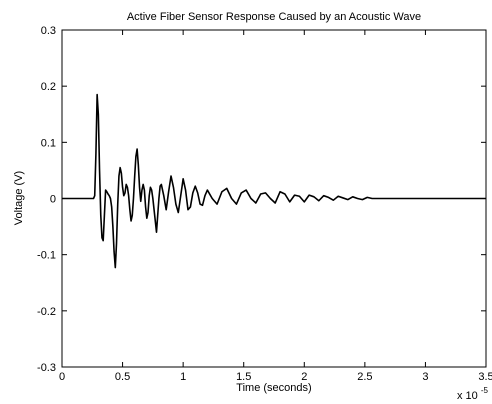 The height and width of the screenshot is (404, 492). What do you see at coordinates (62, 377) in the screenshot?
I see `x-tick-label: 0` at bounding box center [62, 377].